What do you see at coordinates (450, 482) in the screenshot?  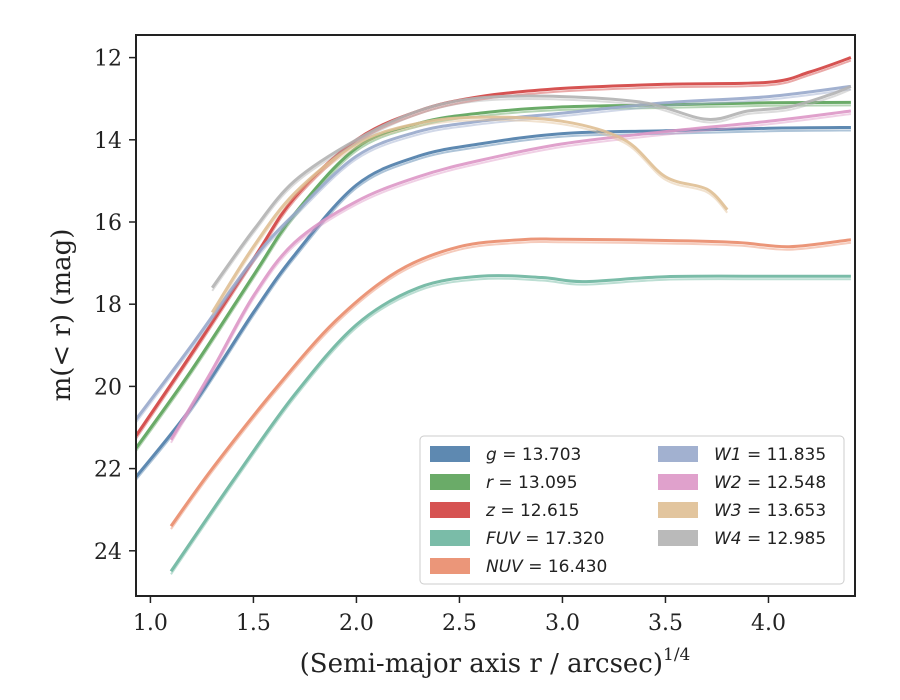 I see `legend-swatch-r` at bounding box center [450, 482].